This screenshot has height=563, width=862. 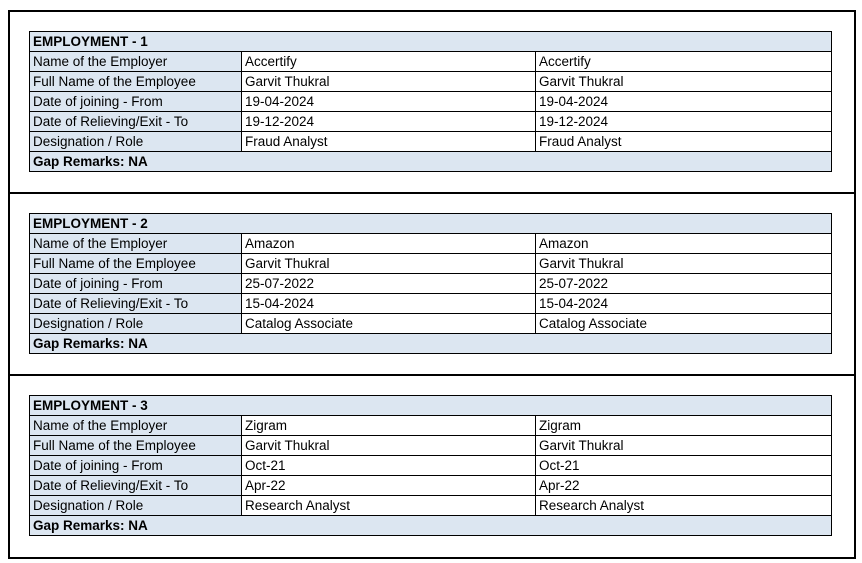 I want to click on employment-title: EMPLOYMENT - 2, so click(x=430, y=223).